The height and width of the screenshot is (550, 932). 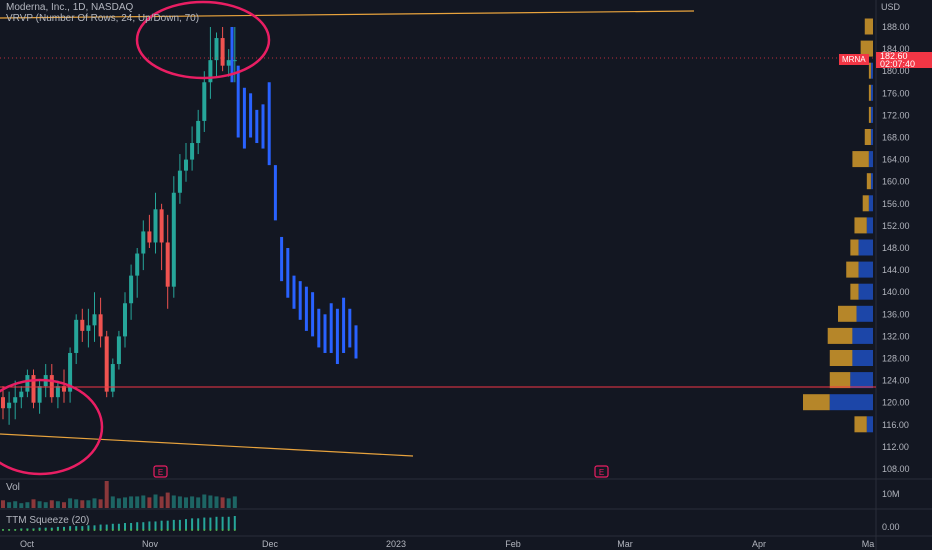 What do you see at coordinates (868, 544) in the screenshot?
I see `time-tick-label: Ma` at bounding box center [868, 544].